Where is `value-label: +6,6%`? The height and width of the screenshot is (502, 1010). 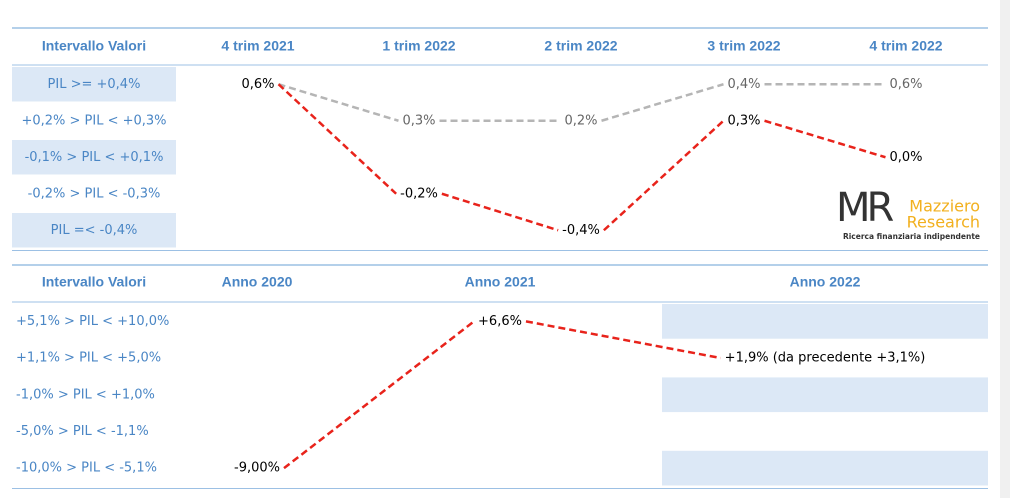 value-label: +6,6% is located at coordinates (500, 321).